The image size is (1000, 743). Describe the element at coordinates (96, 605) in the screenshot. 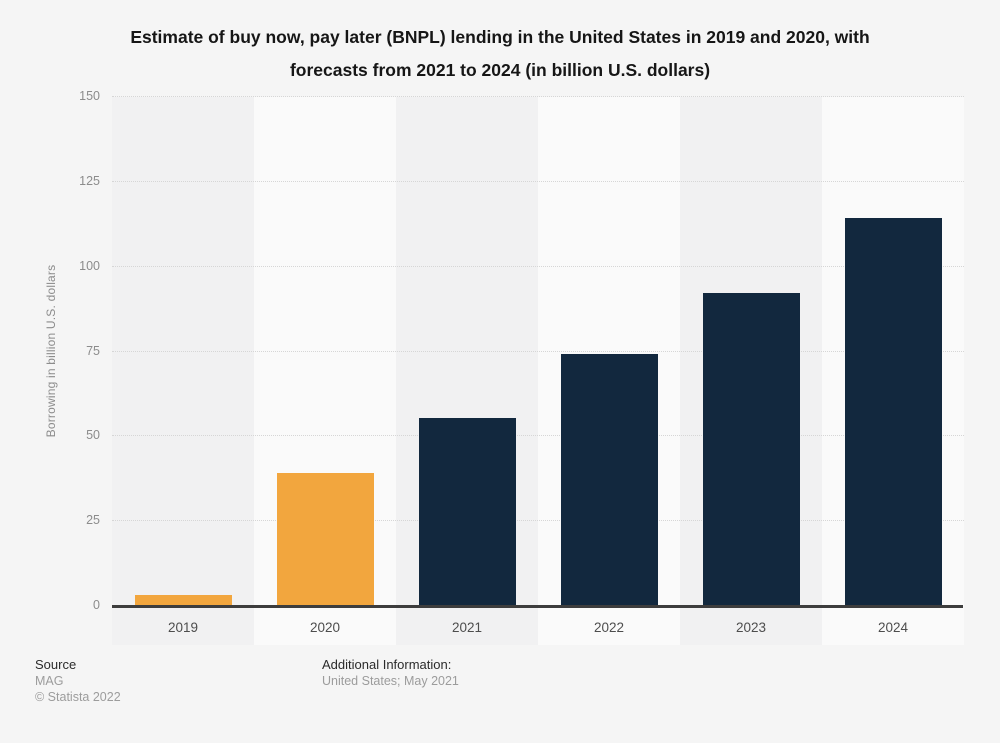

I see `y-tick-0: 0` at that location.